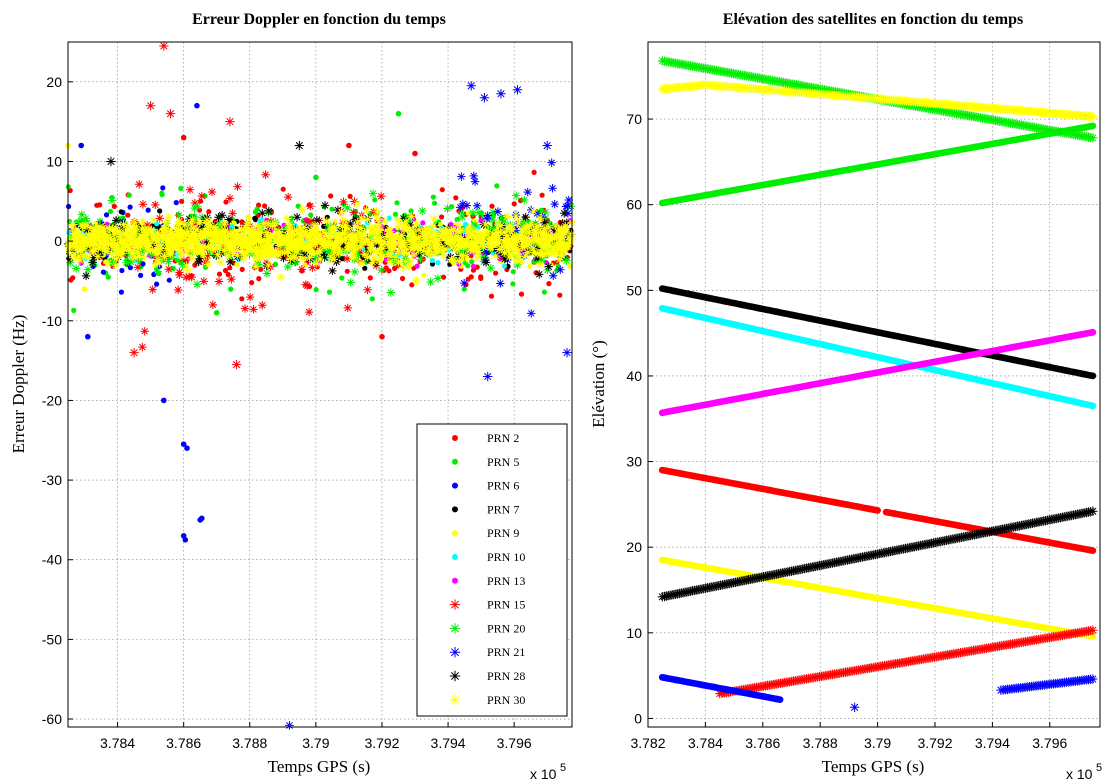 Image resolution: width=1115 pixels, height=783 pixels. Describe the element at coordinates (448, 743) in the screenshot. I see `x-tick-label: 3.794` at that location.